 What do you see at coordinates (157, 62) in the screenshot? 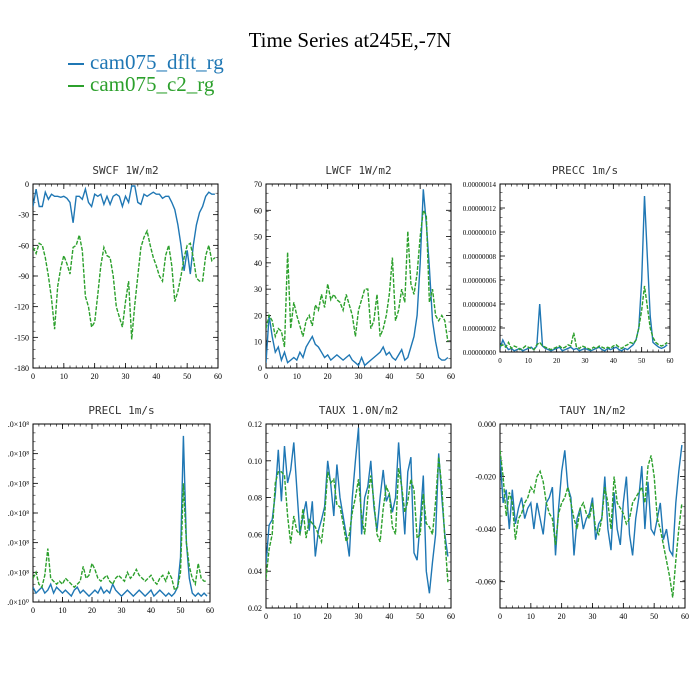
I see `legend-label: cam075_dflt_rg` at bounding box center [157, 62].